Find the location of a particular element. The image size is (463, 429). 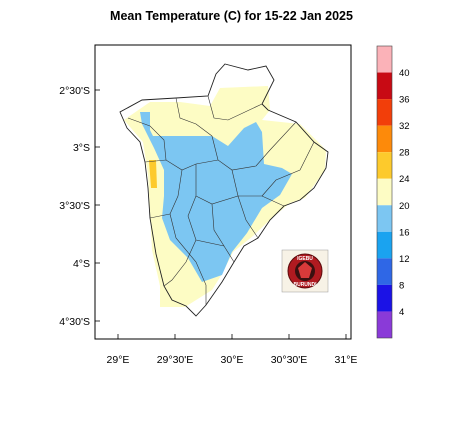

colorbar-label: 28 is located at coordinates (404, 153).